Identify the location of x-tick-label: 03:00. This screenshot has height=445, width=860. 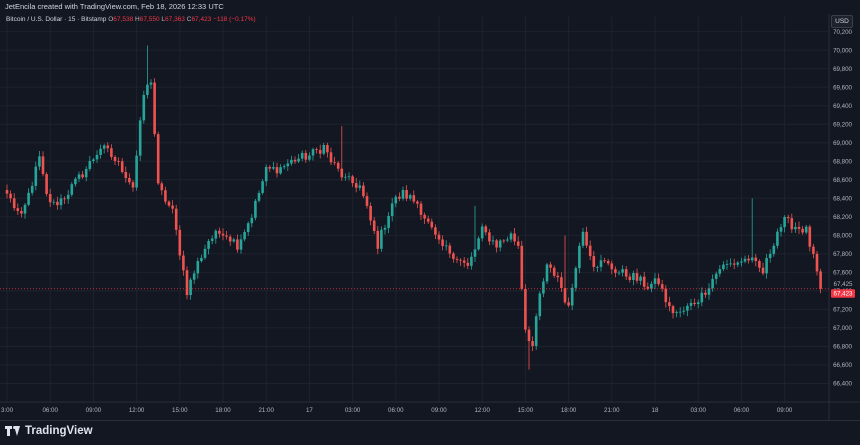
(353, 410).